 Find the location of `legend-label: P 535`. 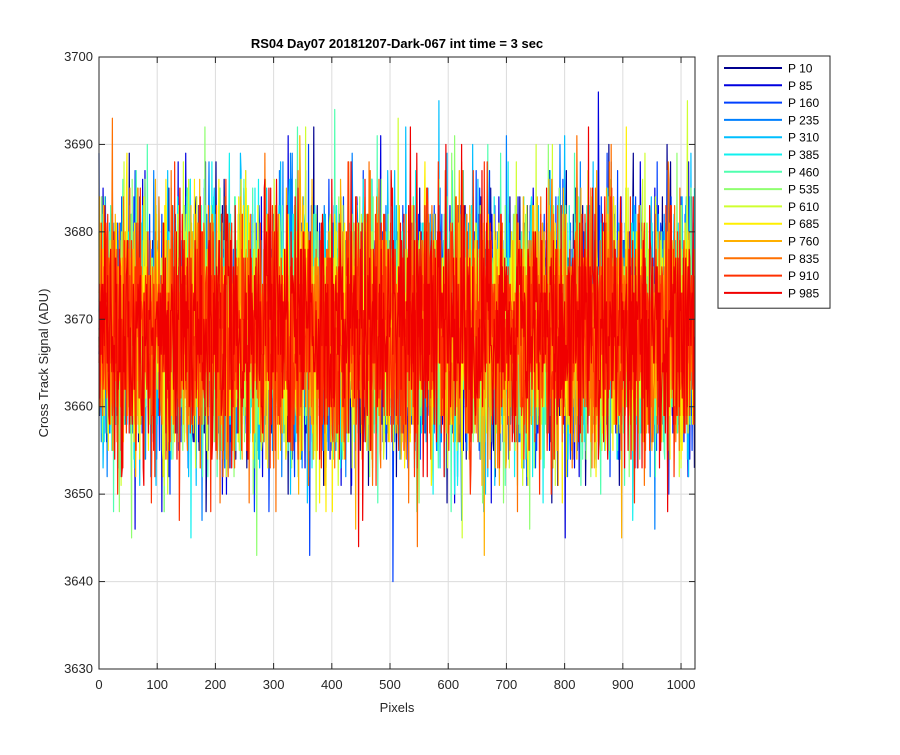

legend-label: P 535 is located at coordinates (803, 190).